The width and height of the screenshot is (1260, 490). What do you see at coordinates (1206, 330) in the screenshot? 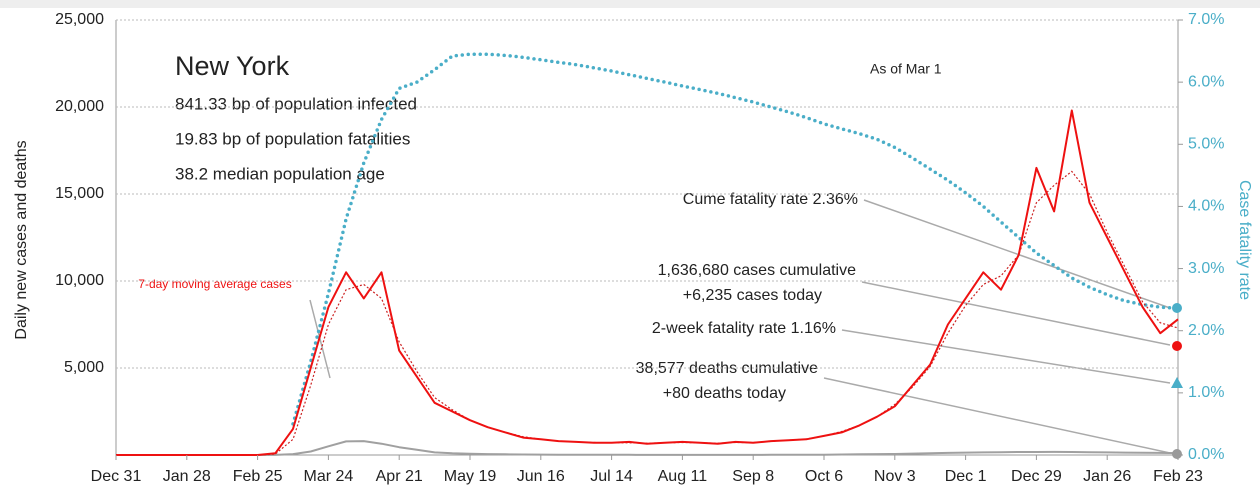
I see `y2-tick-label: 2.0%` at bounding box center [1206, 330].